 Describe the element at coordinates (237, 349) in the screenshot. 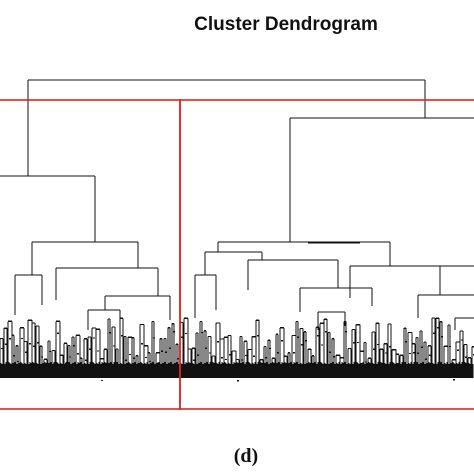

I see `leaf-branches` at that location.